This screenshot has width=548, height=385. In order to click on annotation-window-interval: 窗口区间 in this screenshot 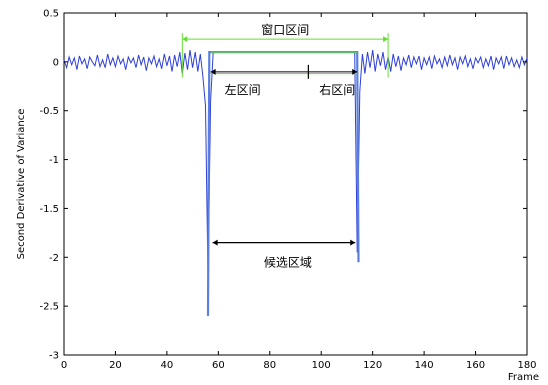, I will do `click(285, 30)`.